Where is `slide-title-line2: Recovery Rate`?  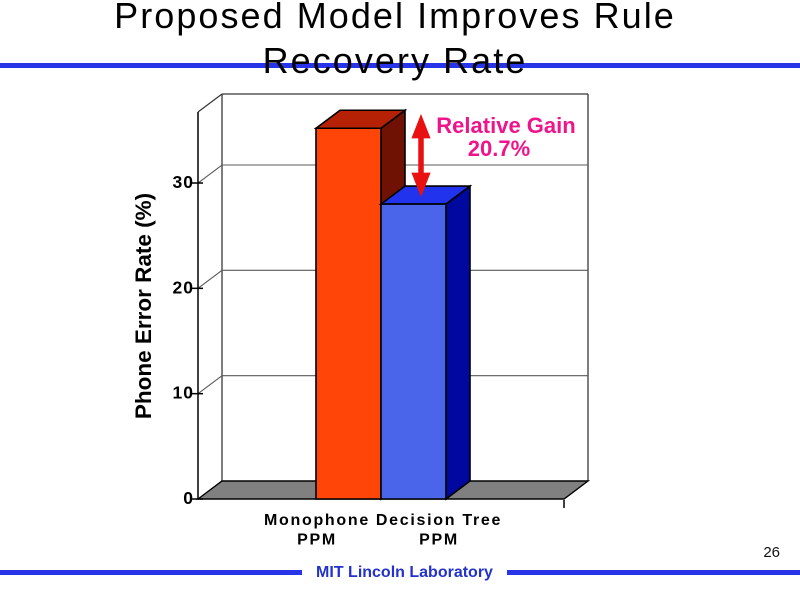 slide-title-line2: Recovery Rate is located at coordinates (395, 60).